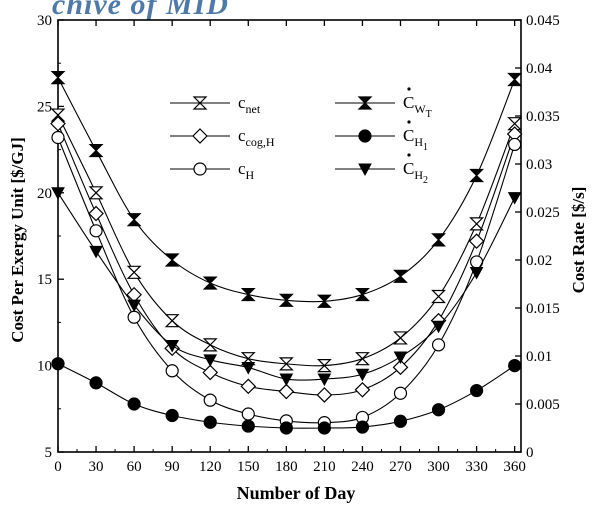  I want to click on legend-item-6: CH2, so click(381, 169).